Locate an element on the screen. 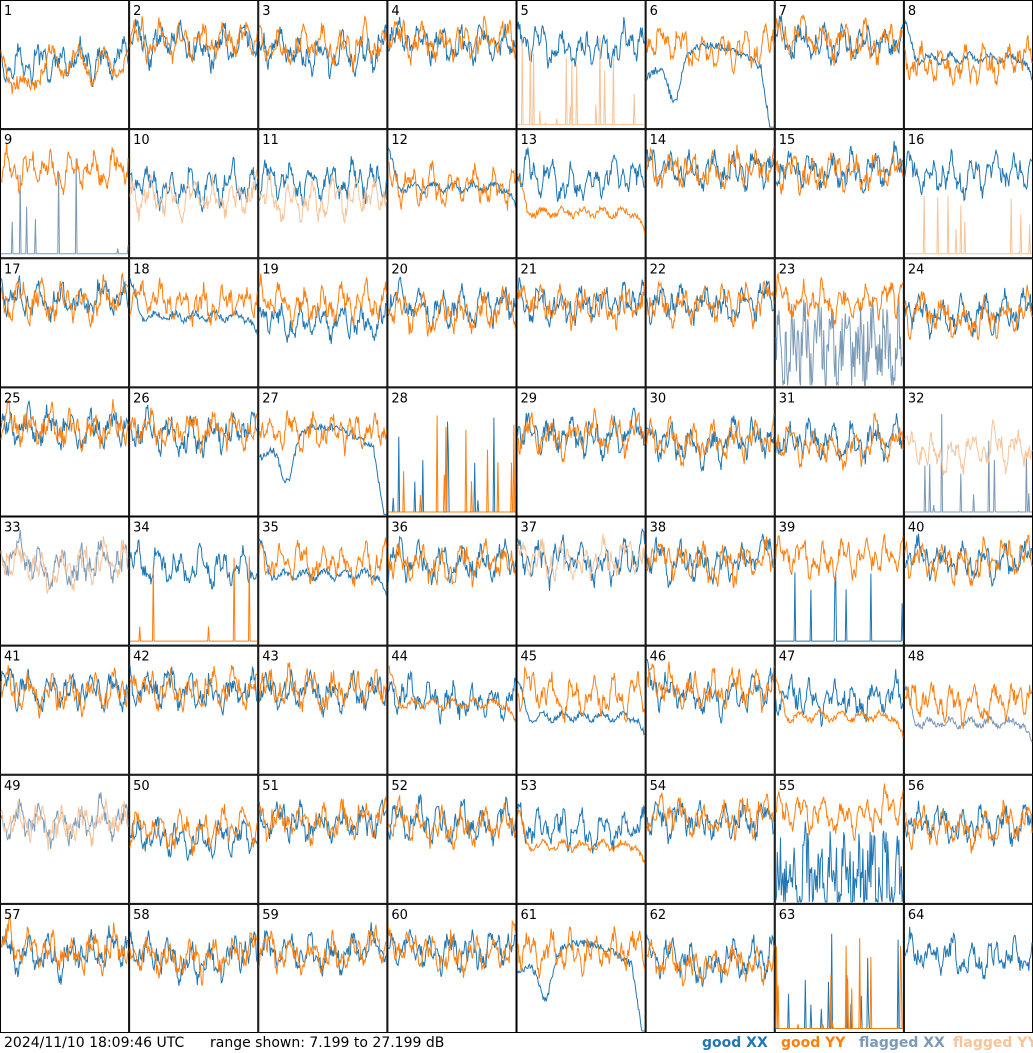 The width and height of the screenshot is (1033, 1053). tile-label: 49 is located at coordinates (12, 786).